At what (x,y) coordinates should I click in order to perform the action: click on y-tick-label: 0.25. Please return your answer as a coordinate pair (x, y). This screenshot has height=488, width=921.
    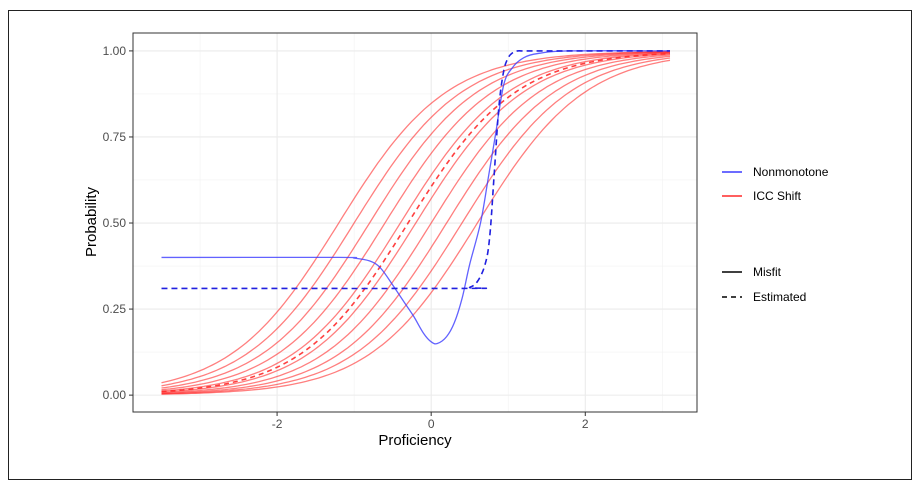
    Looking at the image, I should click on (115, 309).